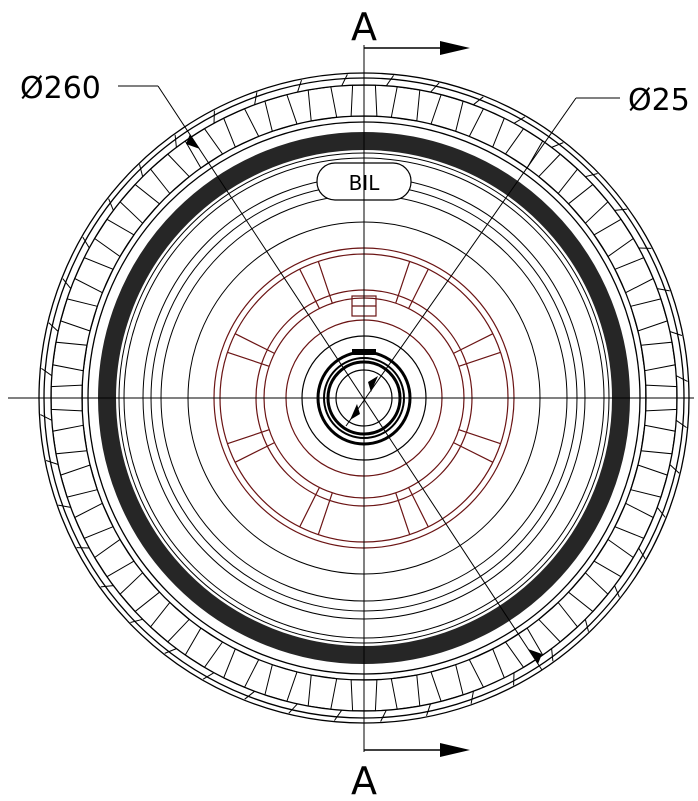  What do you see at coordinates (417, 750) in the screenshot?
I see `section-marker-bottom` at bounding box center [417, 750].